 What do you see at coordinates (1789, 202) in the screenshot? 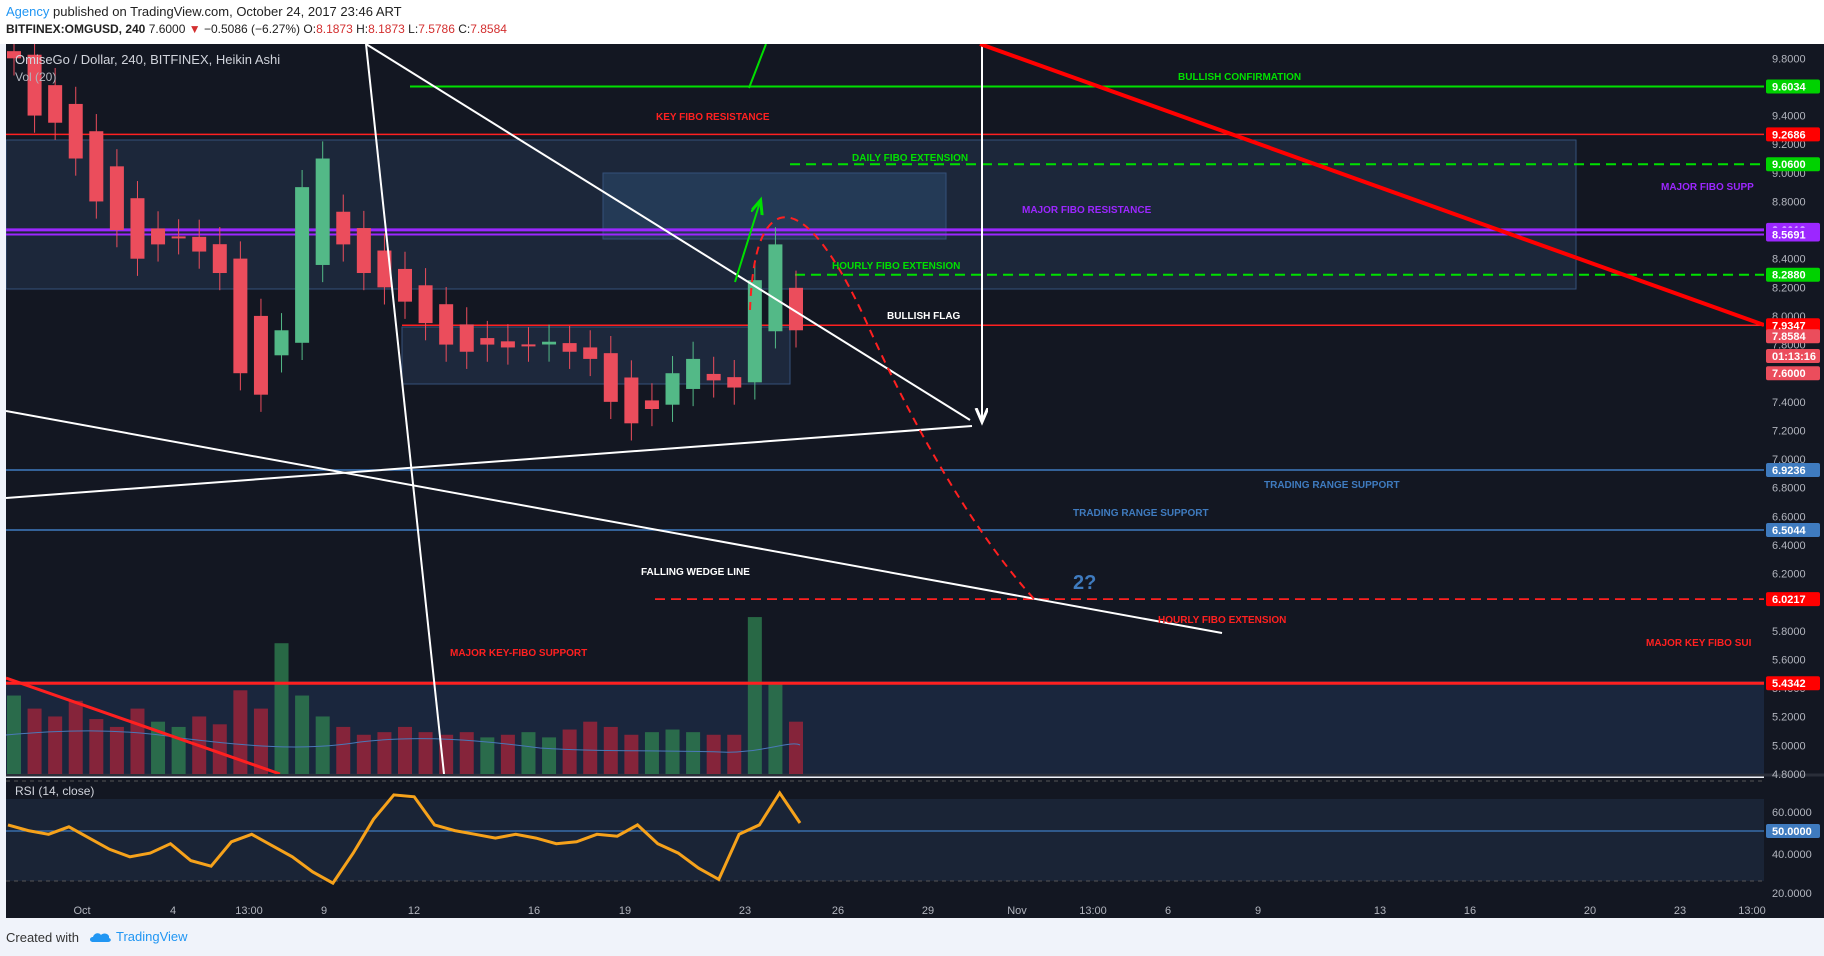
I see `price-tick: 8.8000` at bounding box center [1789, 202].